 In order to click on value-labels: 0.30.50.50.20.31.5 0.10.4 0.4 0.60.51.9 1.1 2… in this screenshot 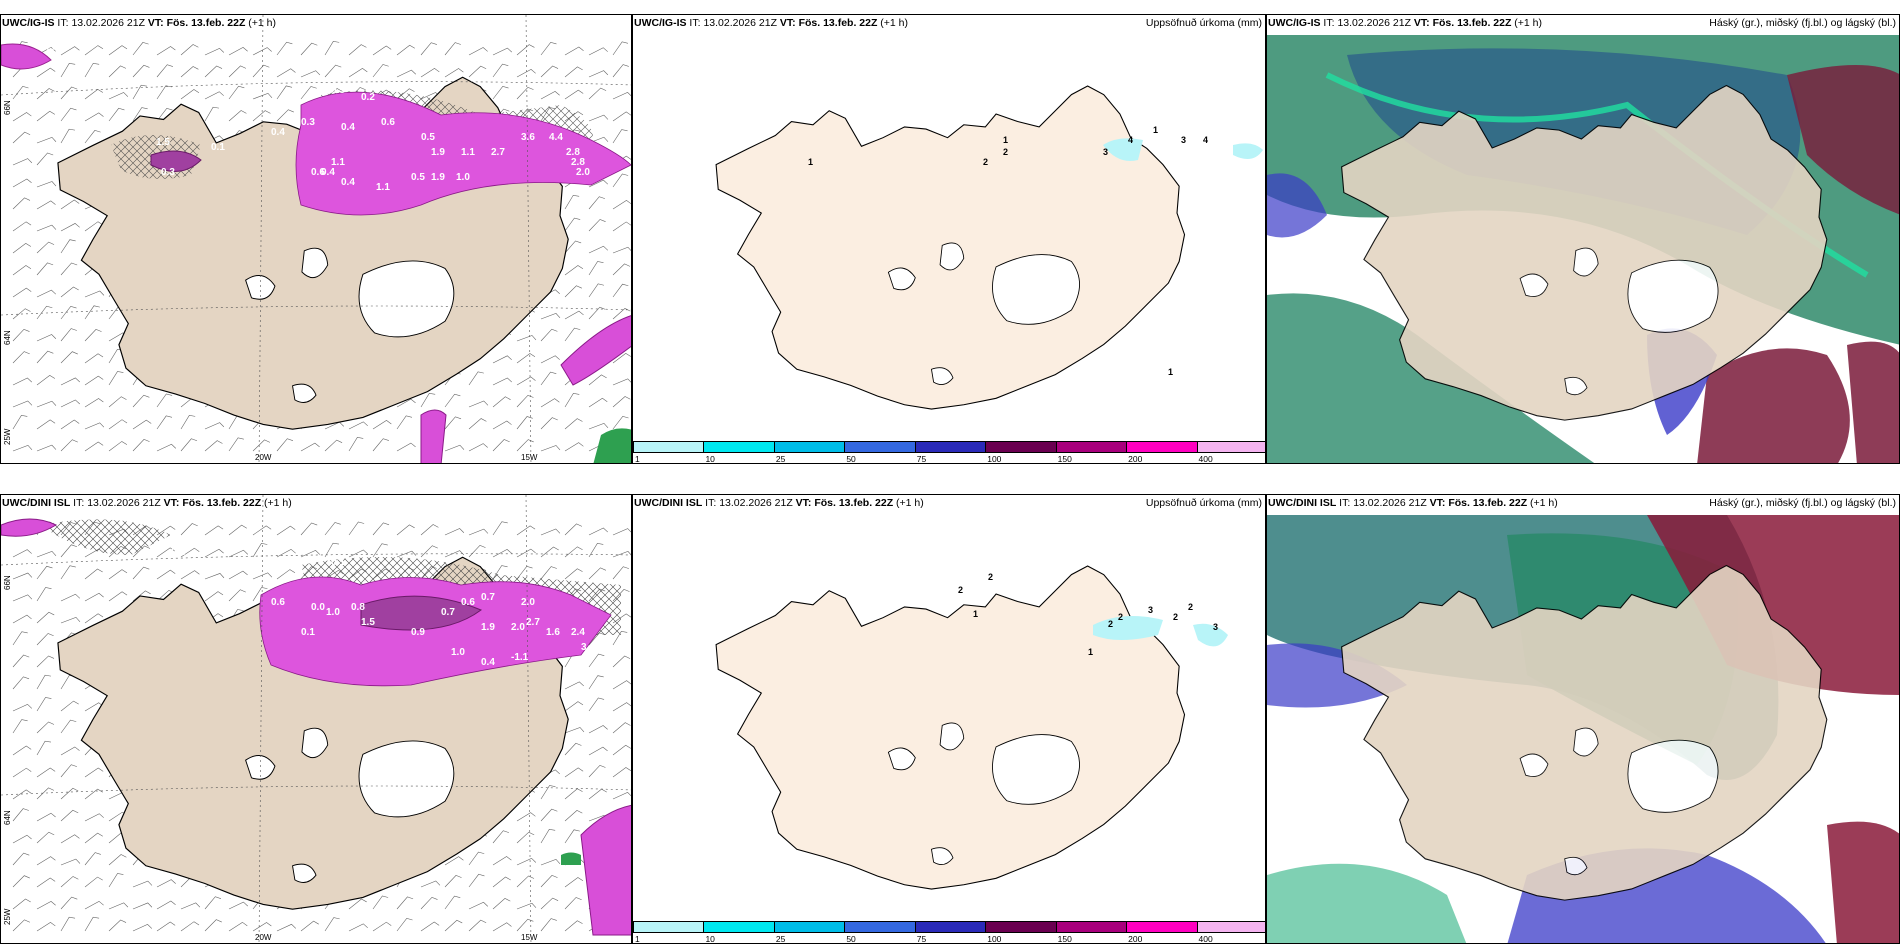, I will do `click(315, 117)`.